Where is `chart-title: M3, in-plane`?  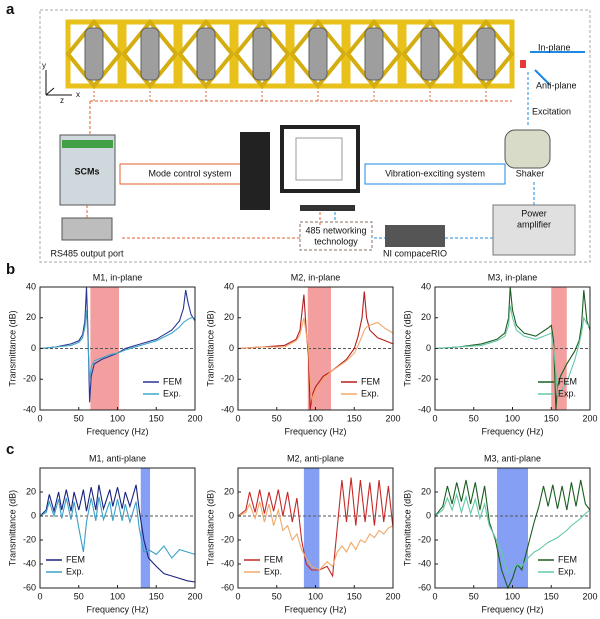 chart-title: M3, in-plane is located at coordinates (513, 277).